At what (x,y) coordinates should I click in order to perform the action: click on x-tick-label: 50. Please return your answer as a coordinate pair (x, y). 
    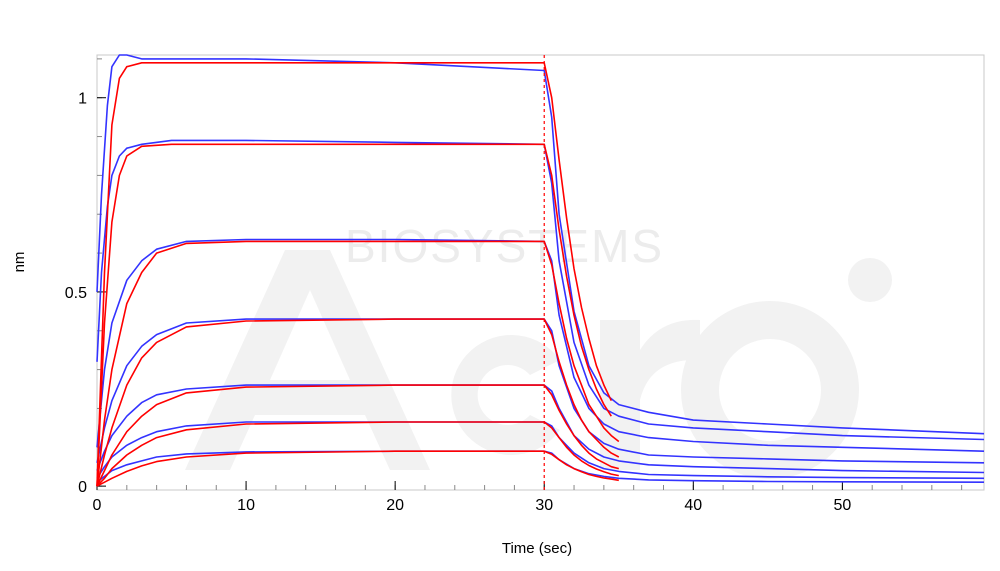
    Looking at the image, I should click on (842, 505).